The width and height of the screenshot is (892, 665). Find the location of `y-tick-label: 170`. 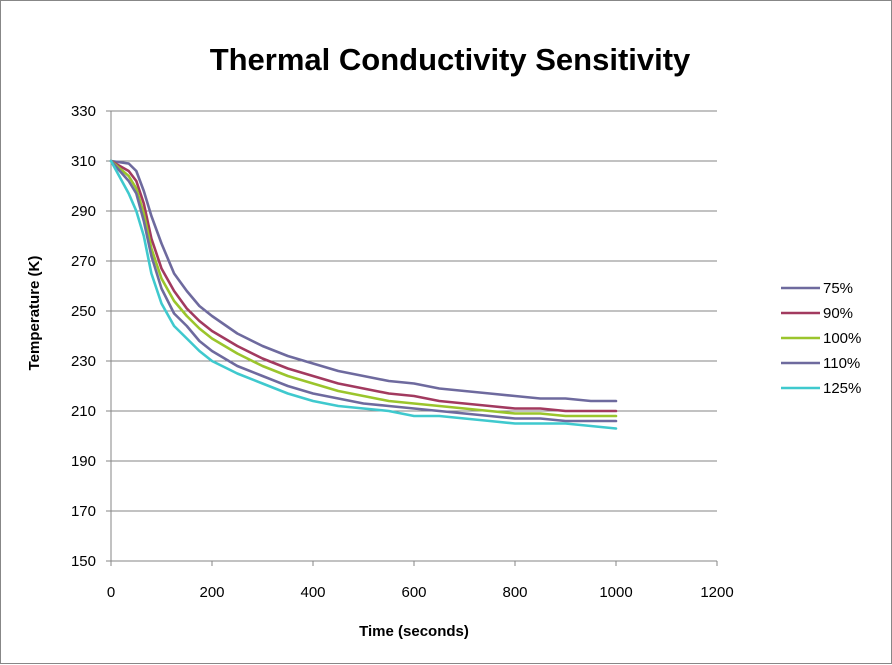

y-tick-label: 170 is located at coordinates (83, 511).